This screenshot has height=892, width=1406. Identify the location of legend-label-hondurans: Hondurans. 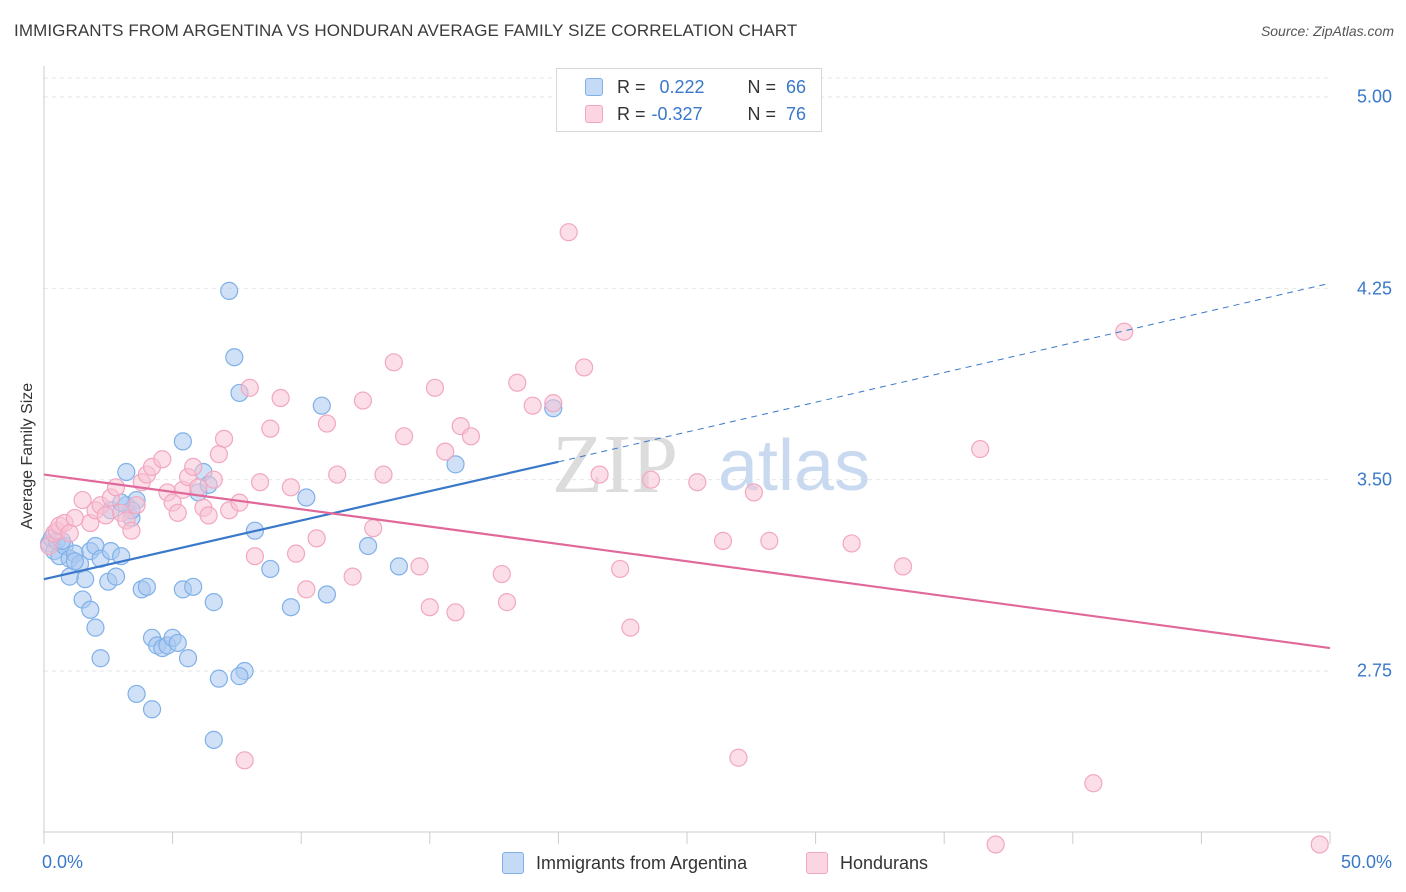
(884, 862).